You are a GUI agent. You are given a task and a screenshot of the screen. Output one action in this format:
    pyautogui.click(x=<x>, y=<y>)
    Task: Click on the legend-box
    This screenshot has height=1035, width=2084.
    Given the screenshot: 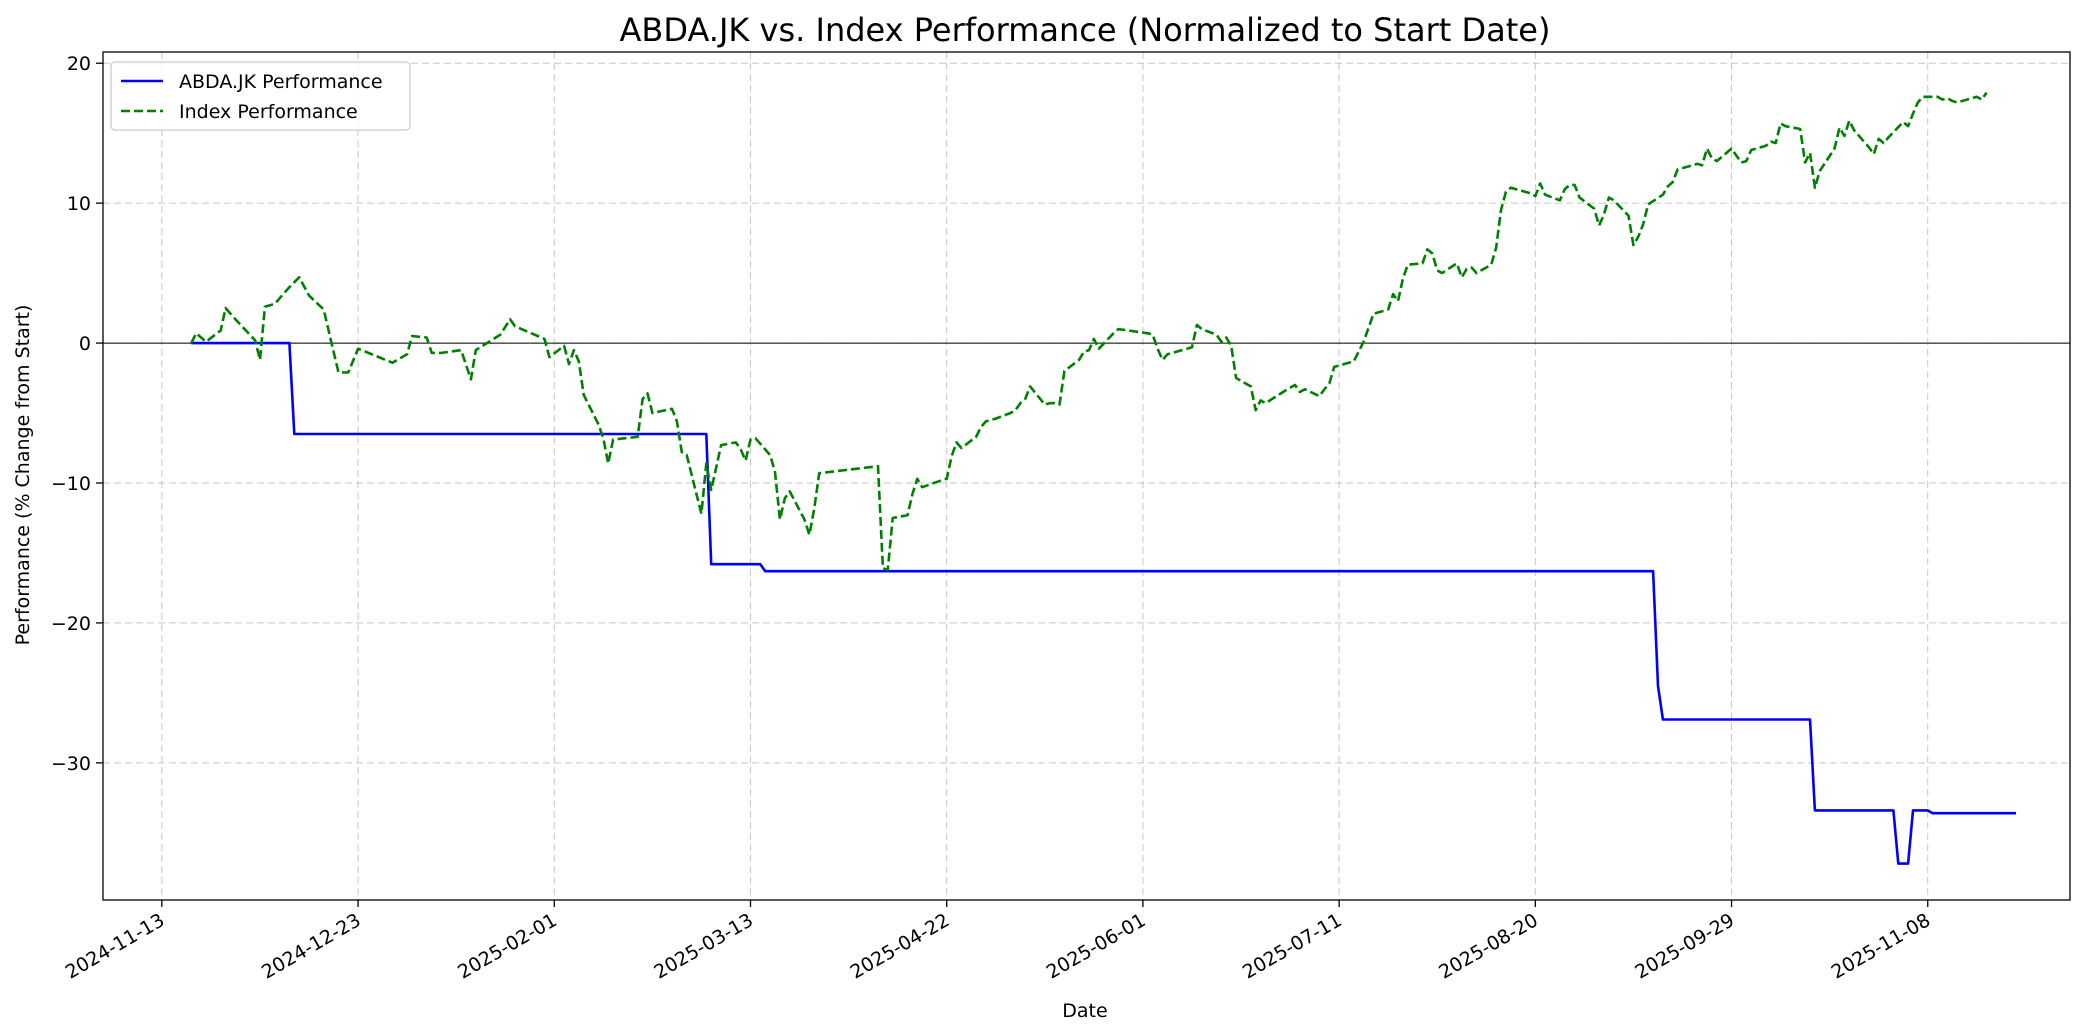 What is the action you would take?
    pyautogui.click(x=260, y=96)
    